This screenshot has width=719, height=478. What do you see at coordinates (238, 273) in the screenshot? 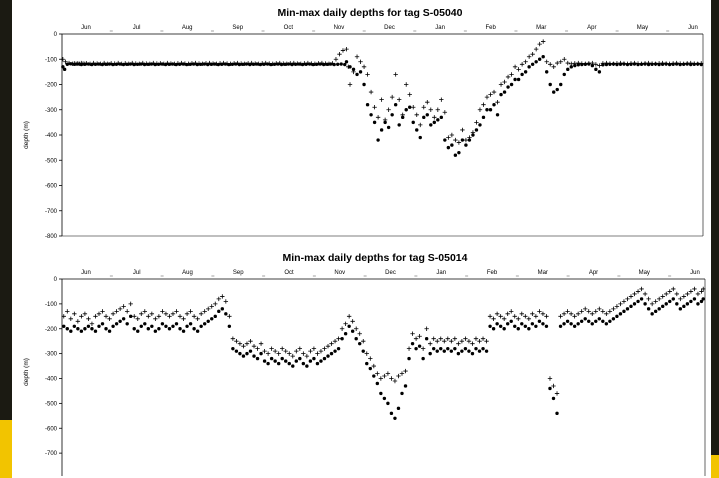
I see `month-label: Sep` at bounding box center [238, 273].